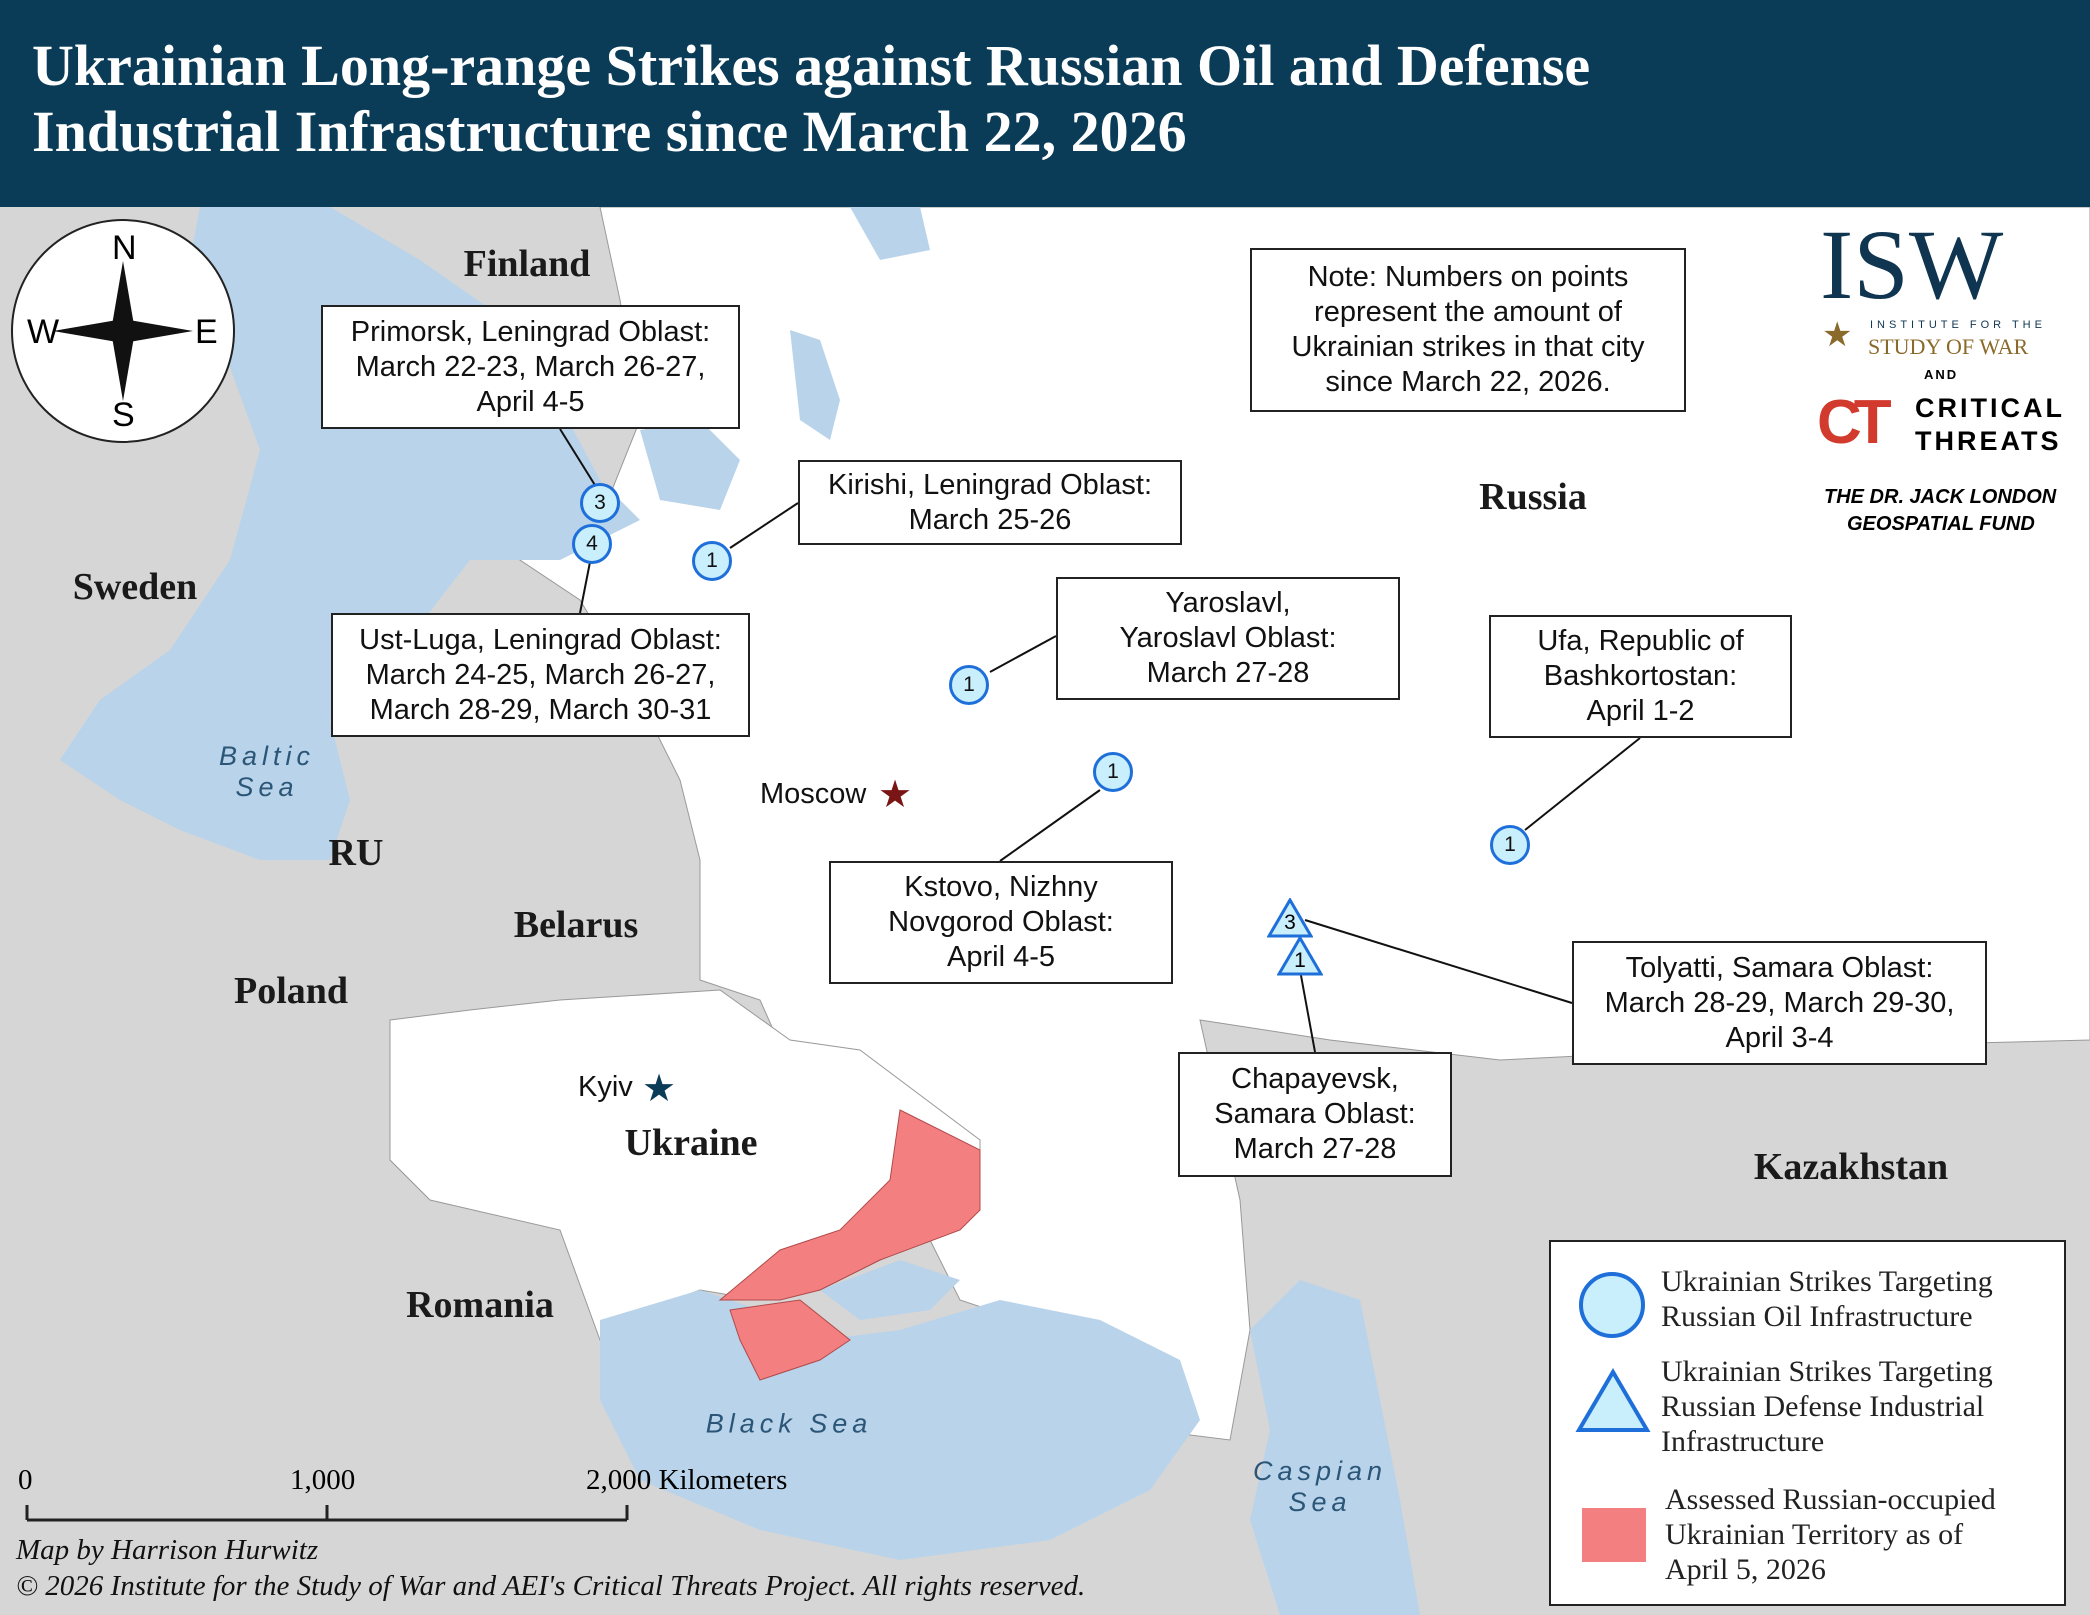 The image size is (2090, 1615). Describe the element at coordinates (25, 1480) in the screenshot. I see `scale-label-0: 0` at that location.